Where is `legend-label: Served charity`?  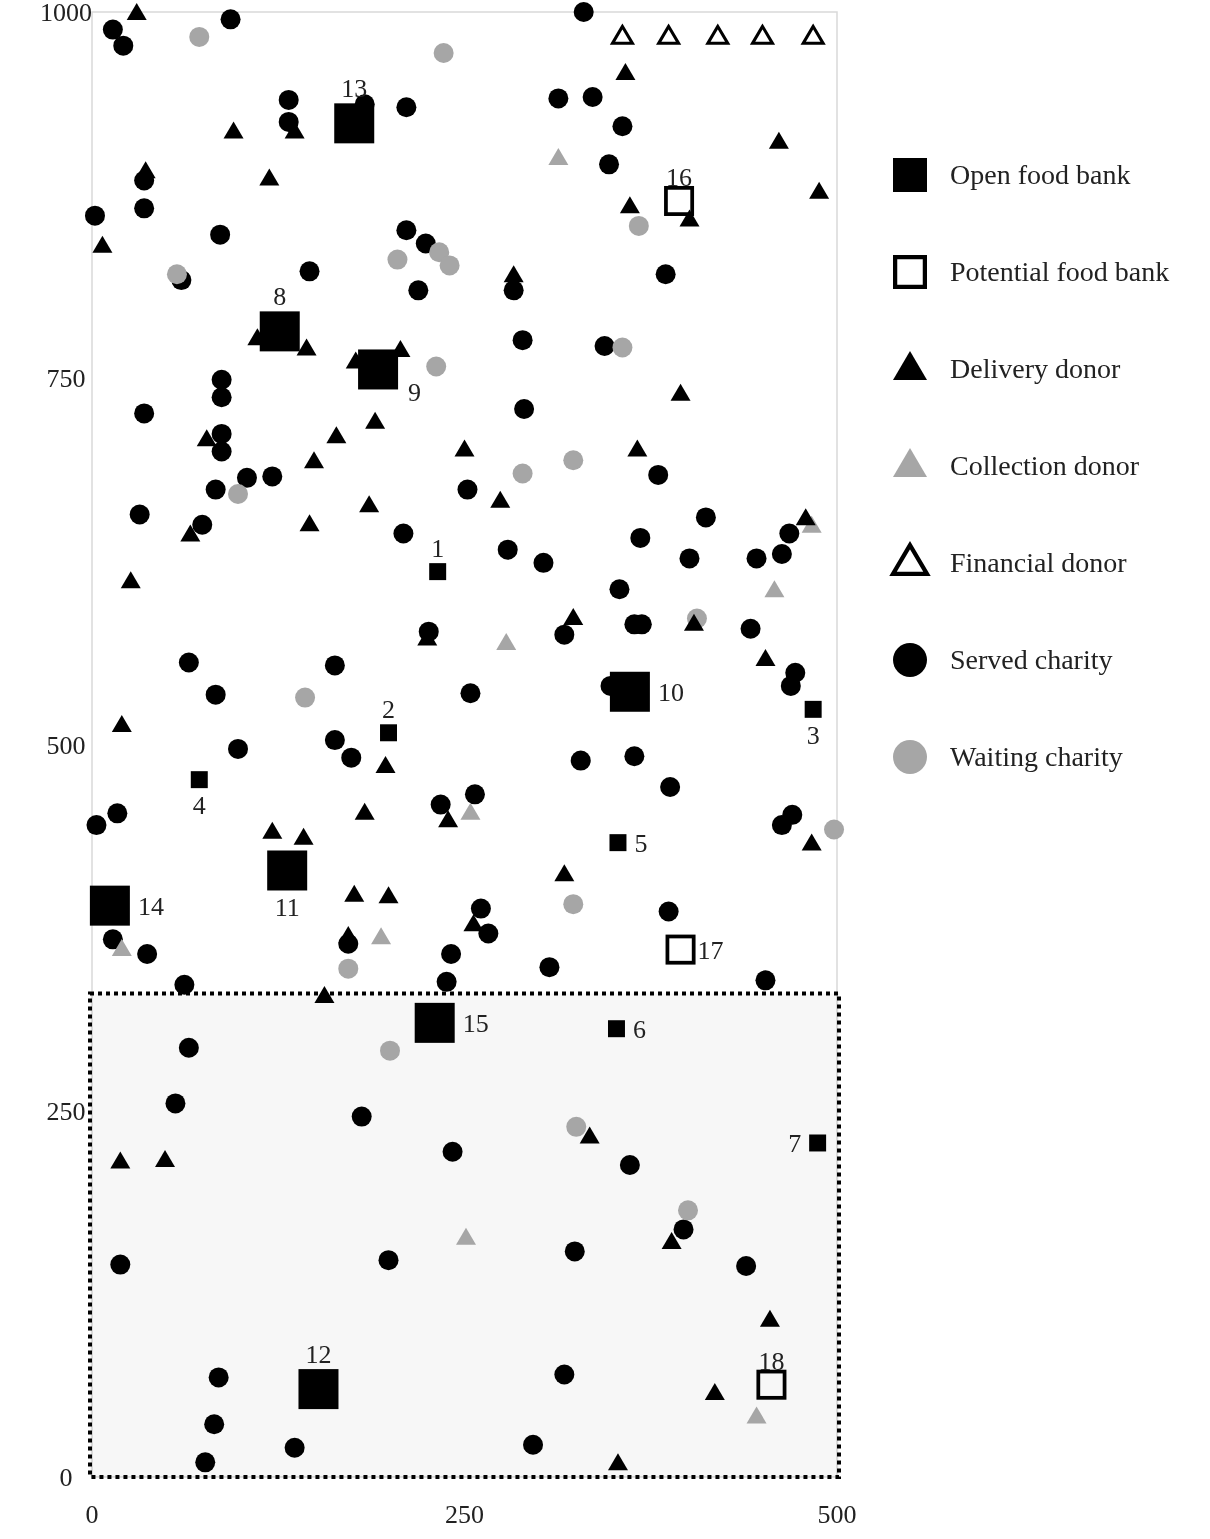 legend-label: Served charity is located at coordinates (1031, 659).